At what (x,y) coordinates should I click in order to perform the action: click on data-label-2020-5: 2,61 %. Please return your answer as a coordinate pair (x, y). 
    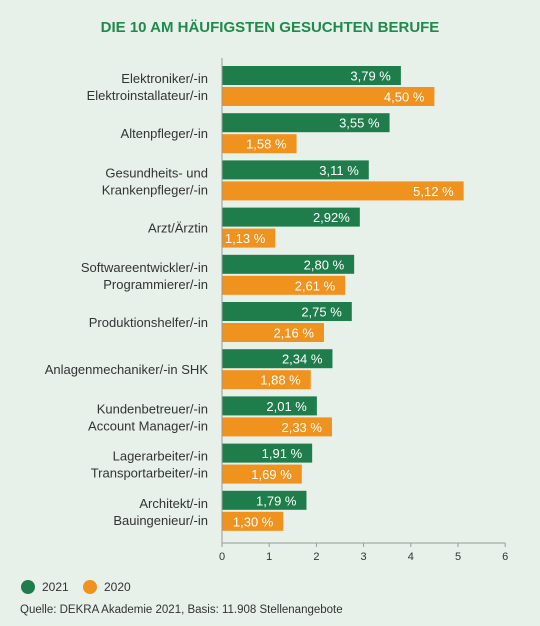
    Looking at the image, I should click on (315, 285).